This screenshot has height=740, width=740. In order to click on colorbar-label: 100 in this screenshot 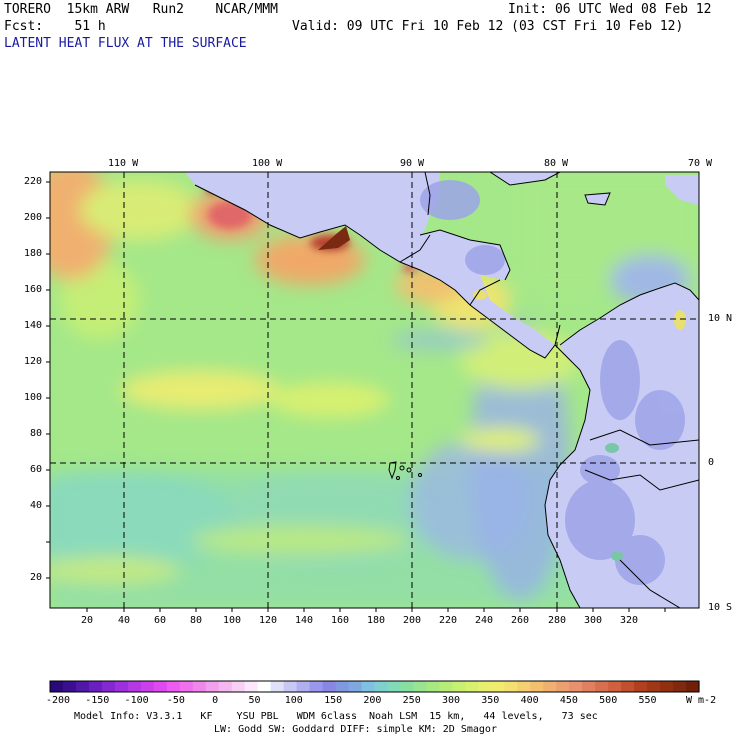, I will do `click(293, 700)`.